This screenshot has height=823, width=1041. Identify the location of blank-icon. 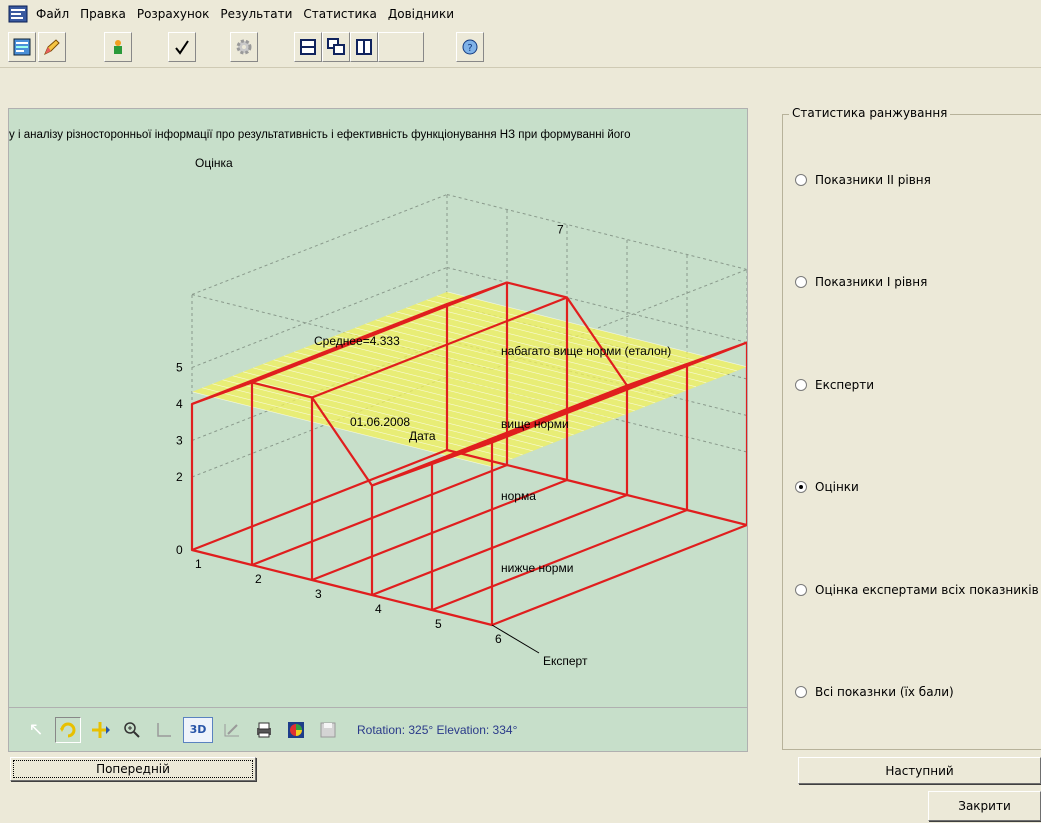
(401, 47).